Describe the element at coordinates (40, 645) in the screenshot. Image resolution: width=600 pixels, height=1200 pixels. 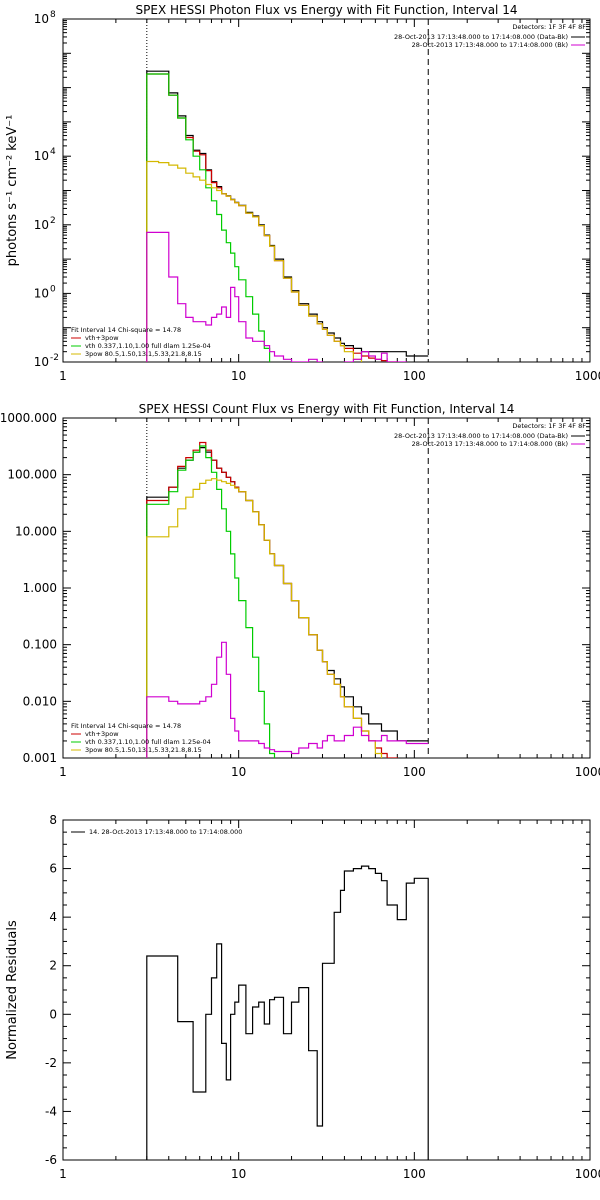
I see `y-tick-label: 0.100` at that location.